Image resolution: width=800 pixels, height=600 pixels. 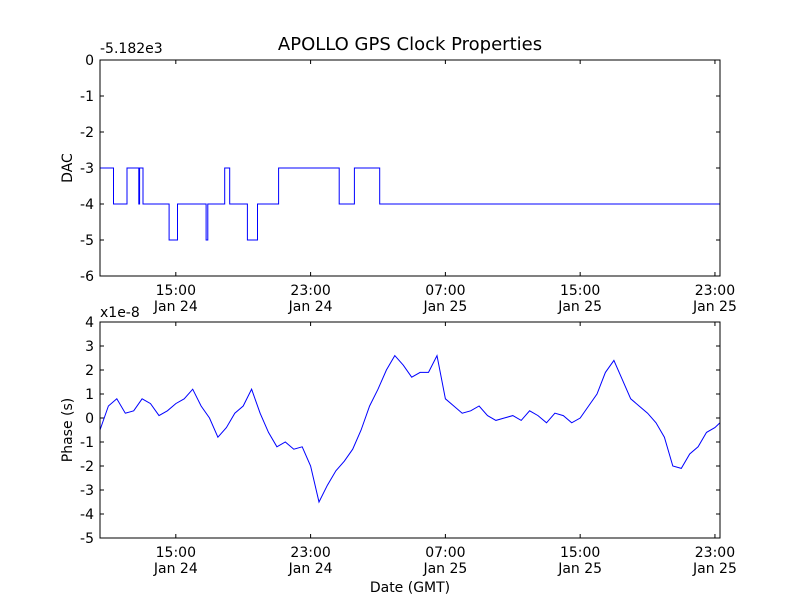 What do you see at coordinates (89, 347) in the screenshot?
I see `phase-y-tick-label: 3` at bounding box center [89, 347].